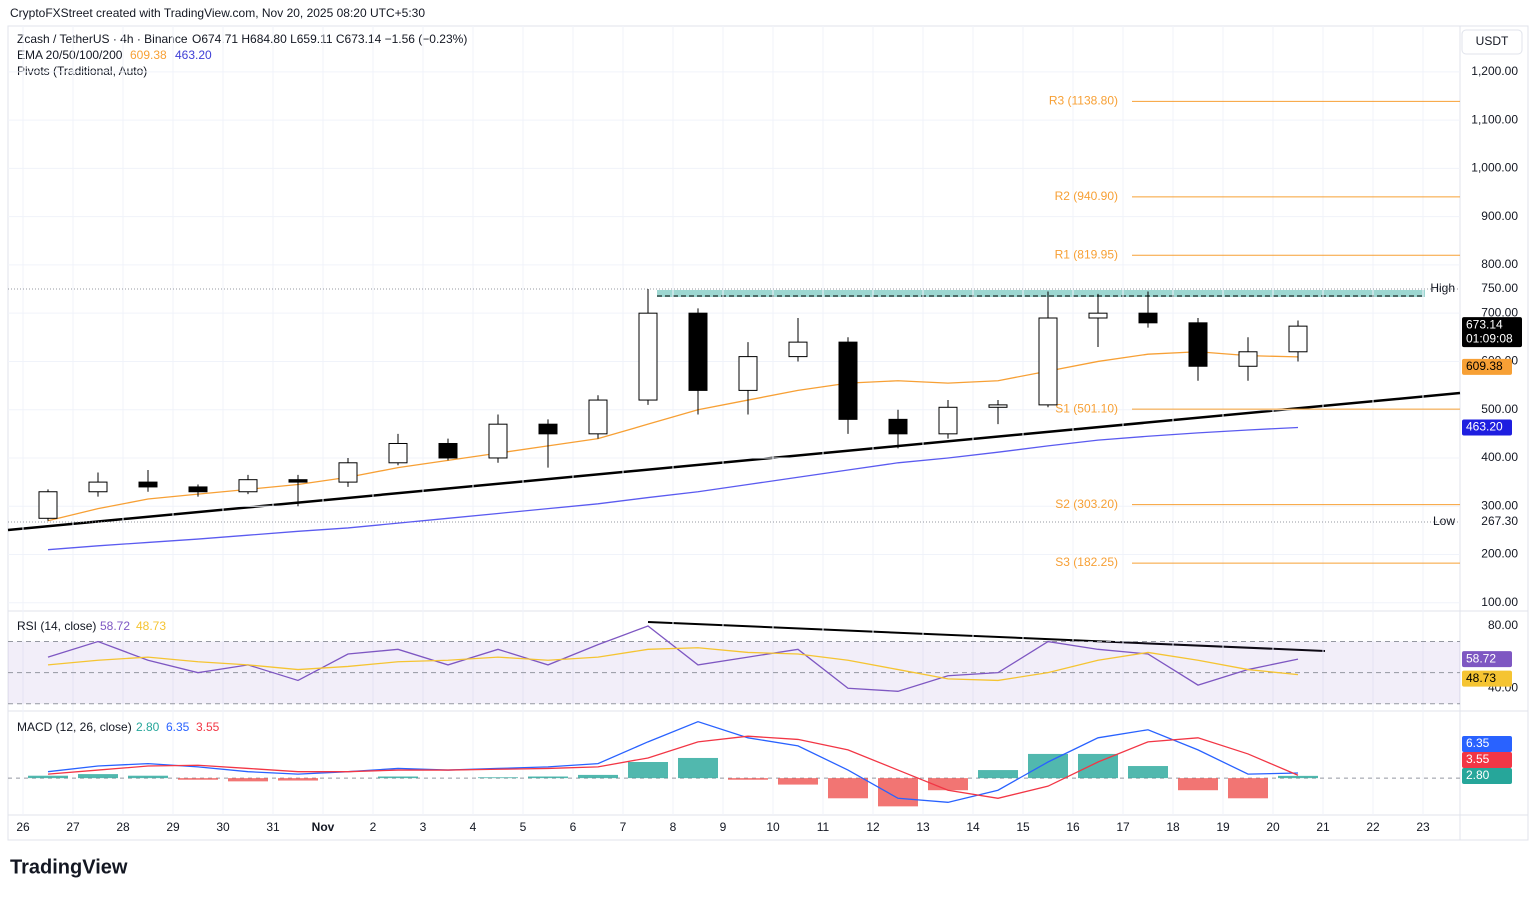  Describe the element at coordinates (723, 827) in the screenshot. I see `x-tick-label: 9` at that location.